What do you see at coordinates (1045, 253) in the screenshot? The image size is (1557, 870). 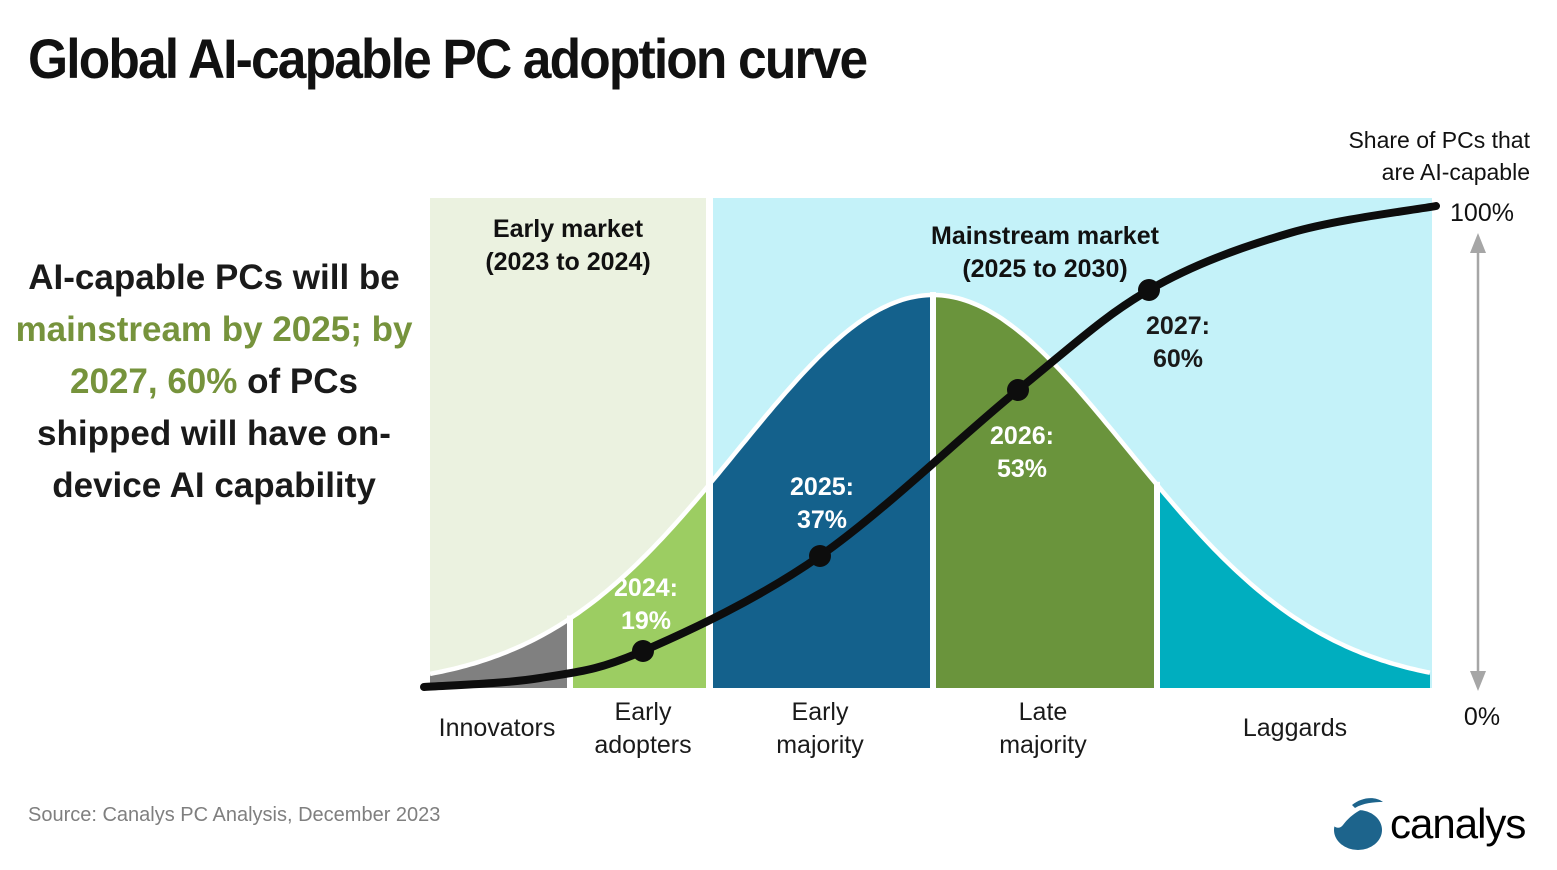 I see `region-label-mainstream-market: Mainstream market (2025 to 2030)` at bounding box center [1045, 253].